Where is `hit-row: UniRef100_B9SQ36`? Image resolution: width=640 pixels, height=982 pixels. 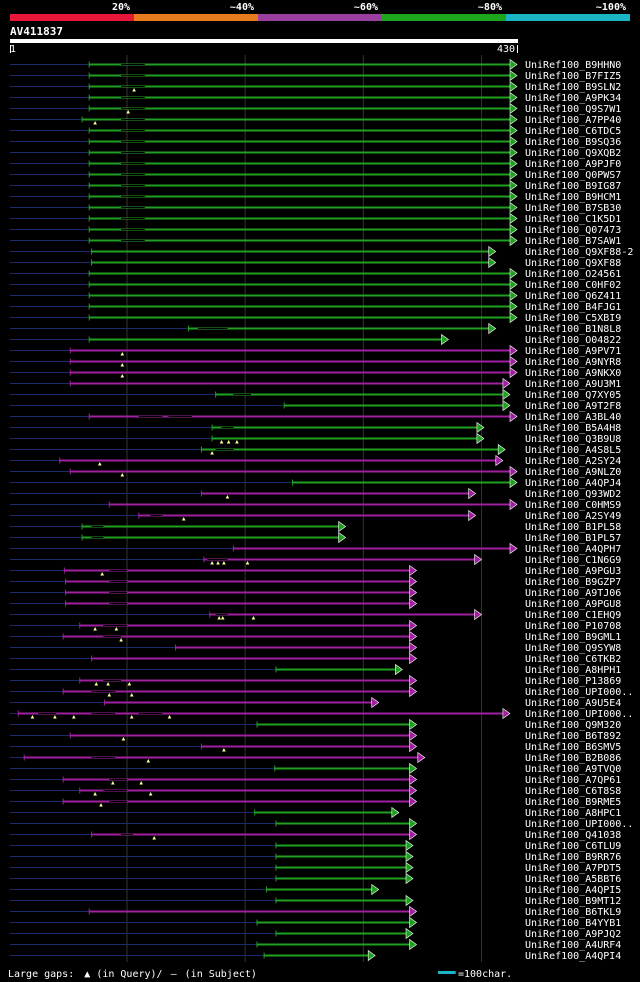 hit-row: UniRef100_B9SQ36 is located at coordinates (315, 142).